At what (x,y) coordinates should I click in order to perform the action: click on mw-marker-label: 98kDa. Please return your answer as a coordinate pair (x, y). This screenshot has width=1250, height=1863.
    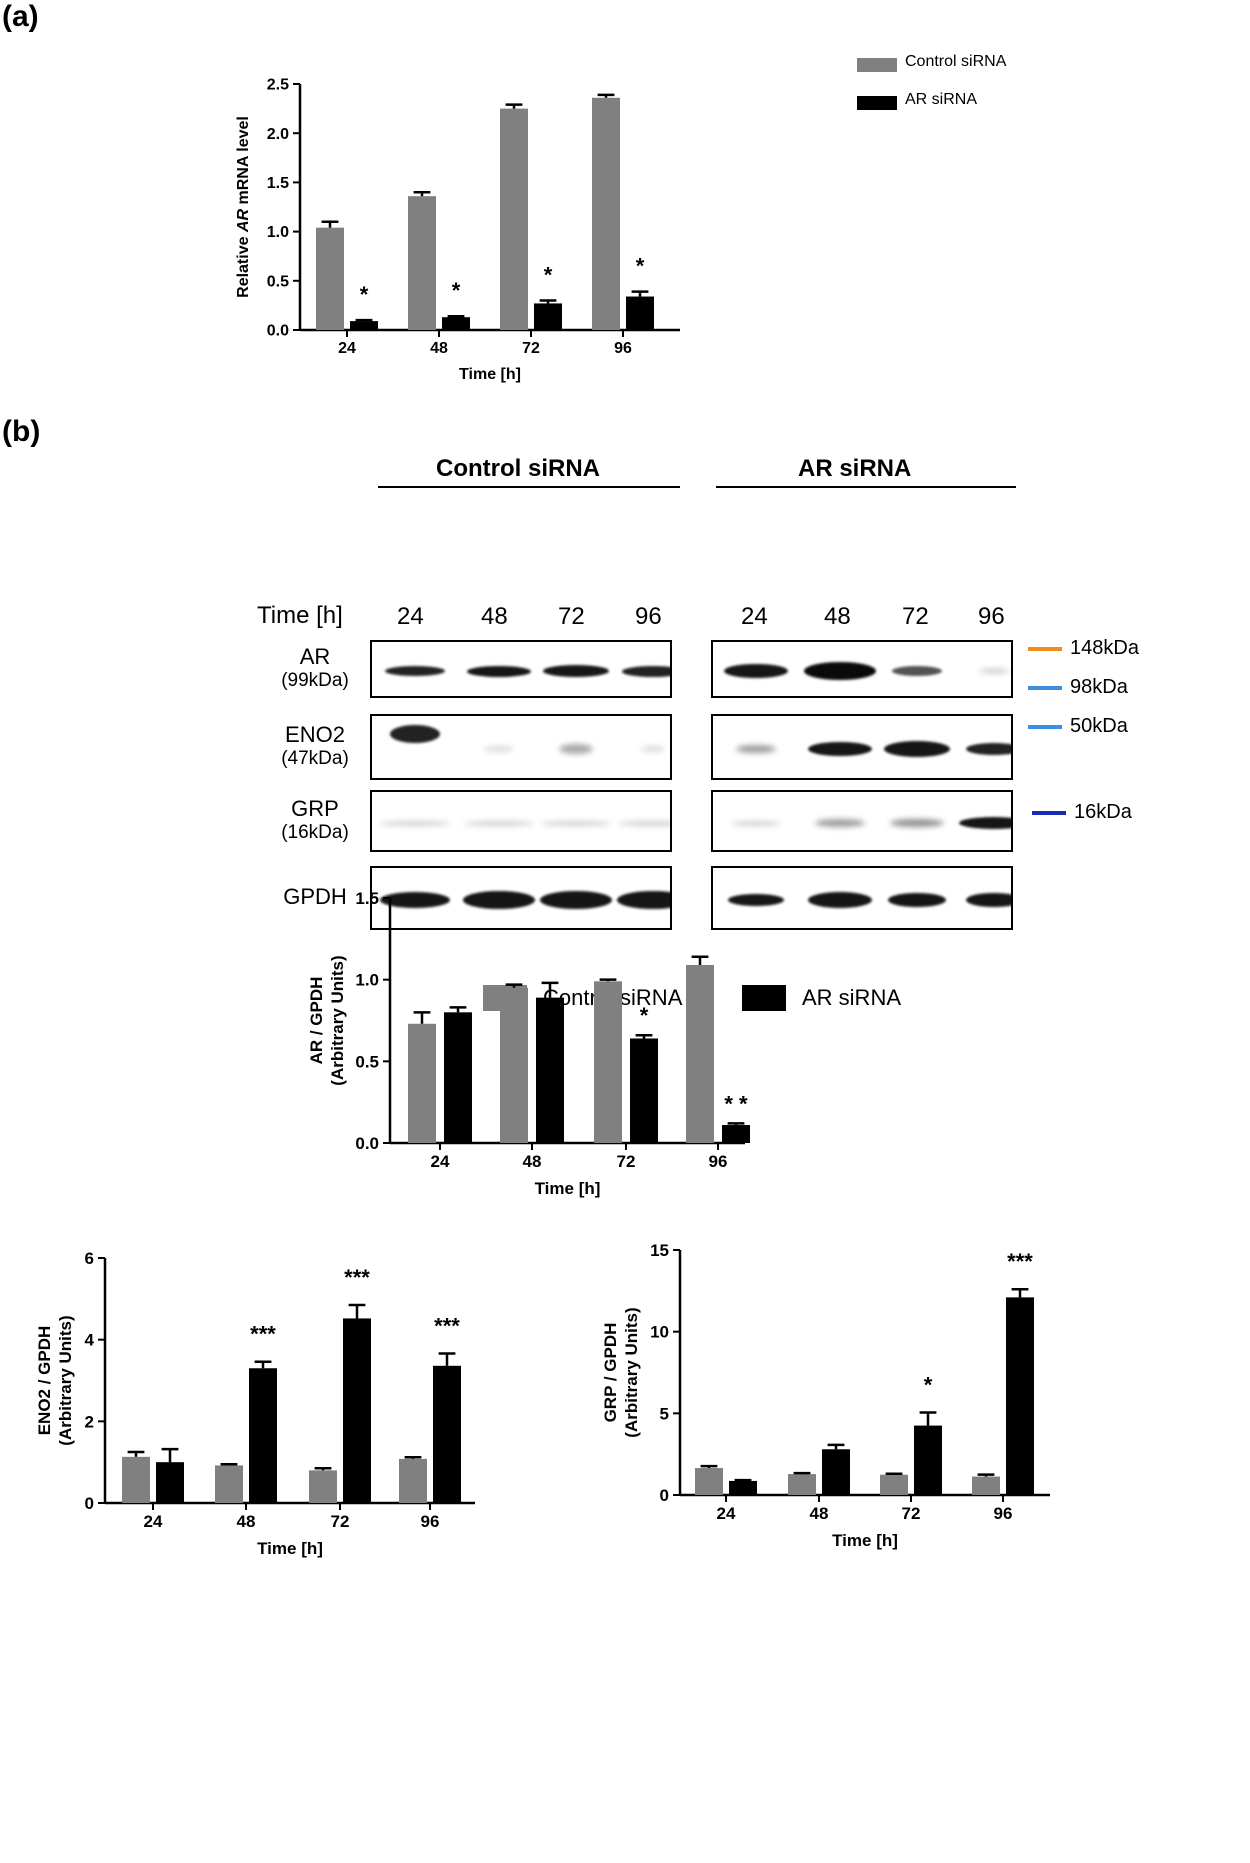
    Looking at the image, I should click on (1099, 687).